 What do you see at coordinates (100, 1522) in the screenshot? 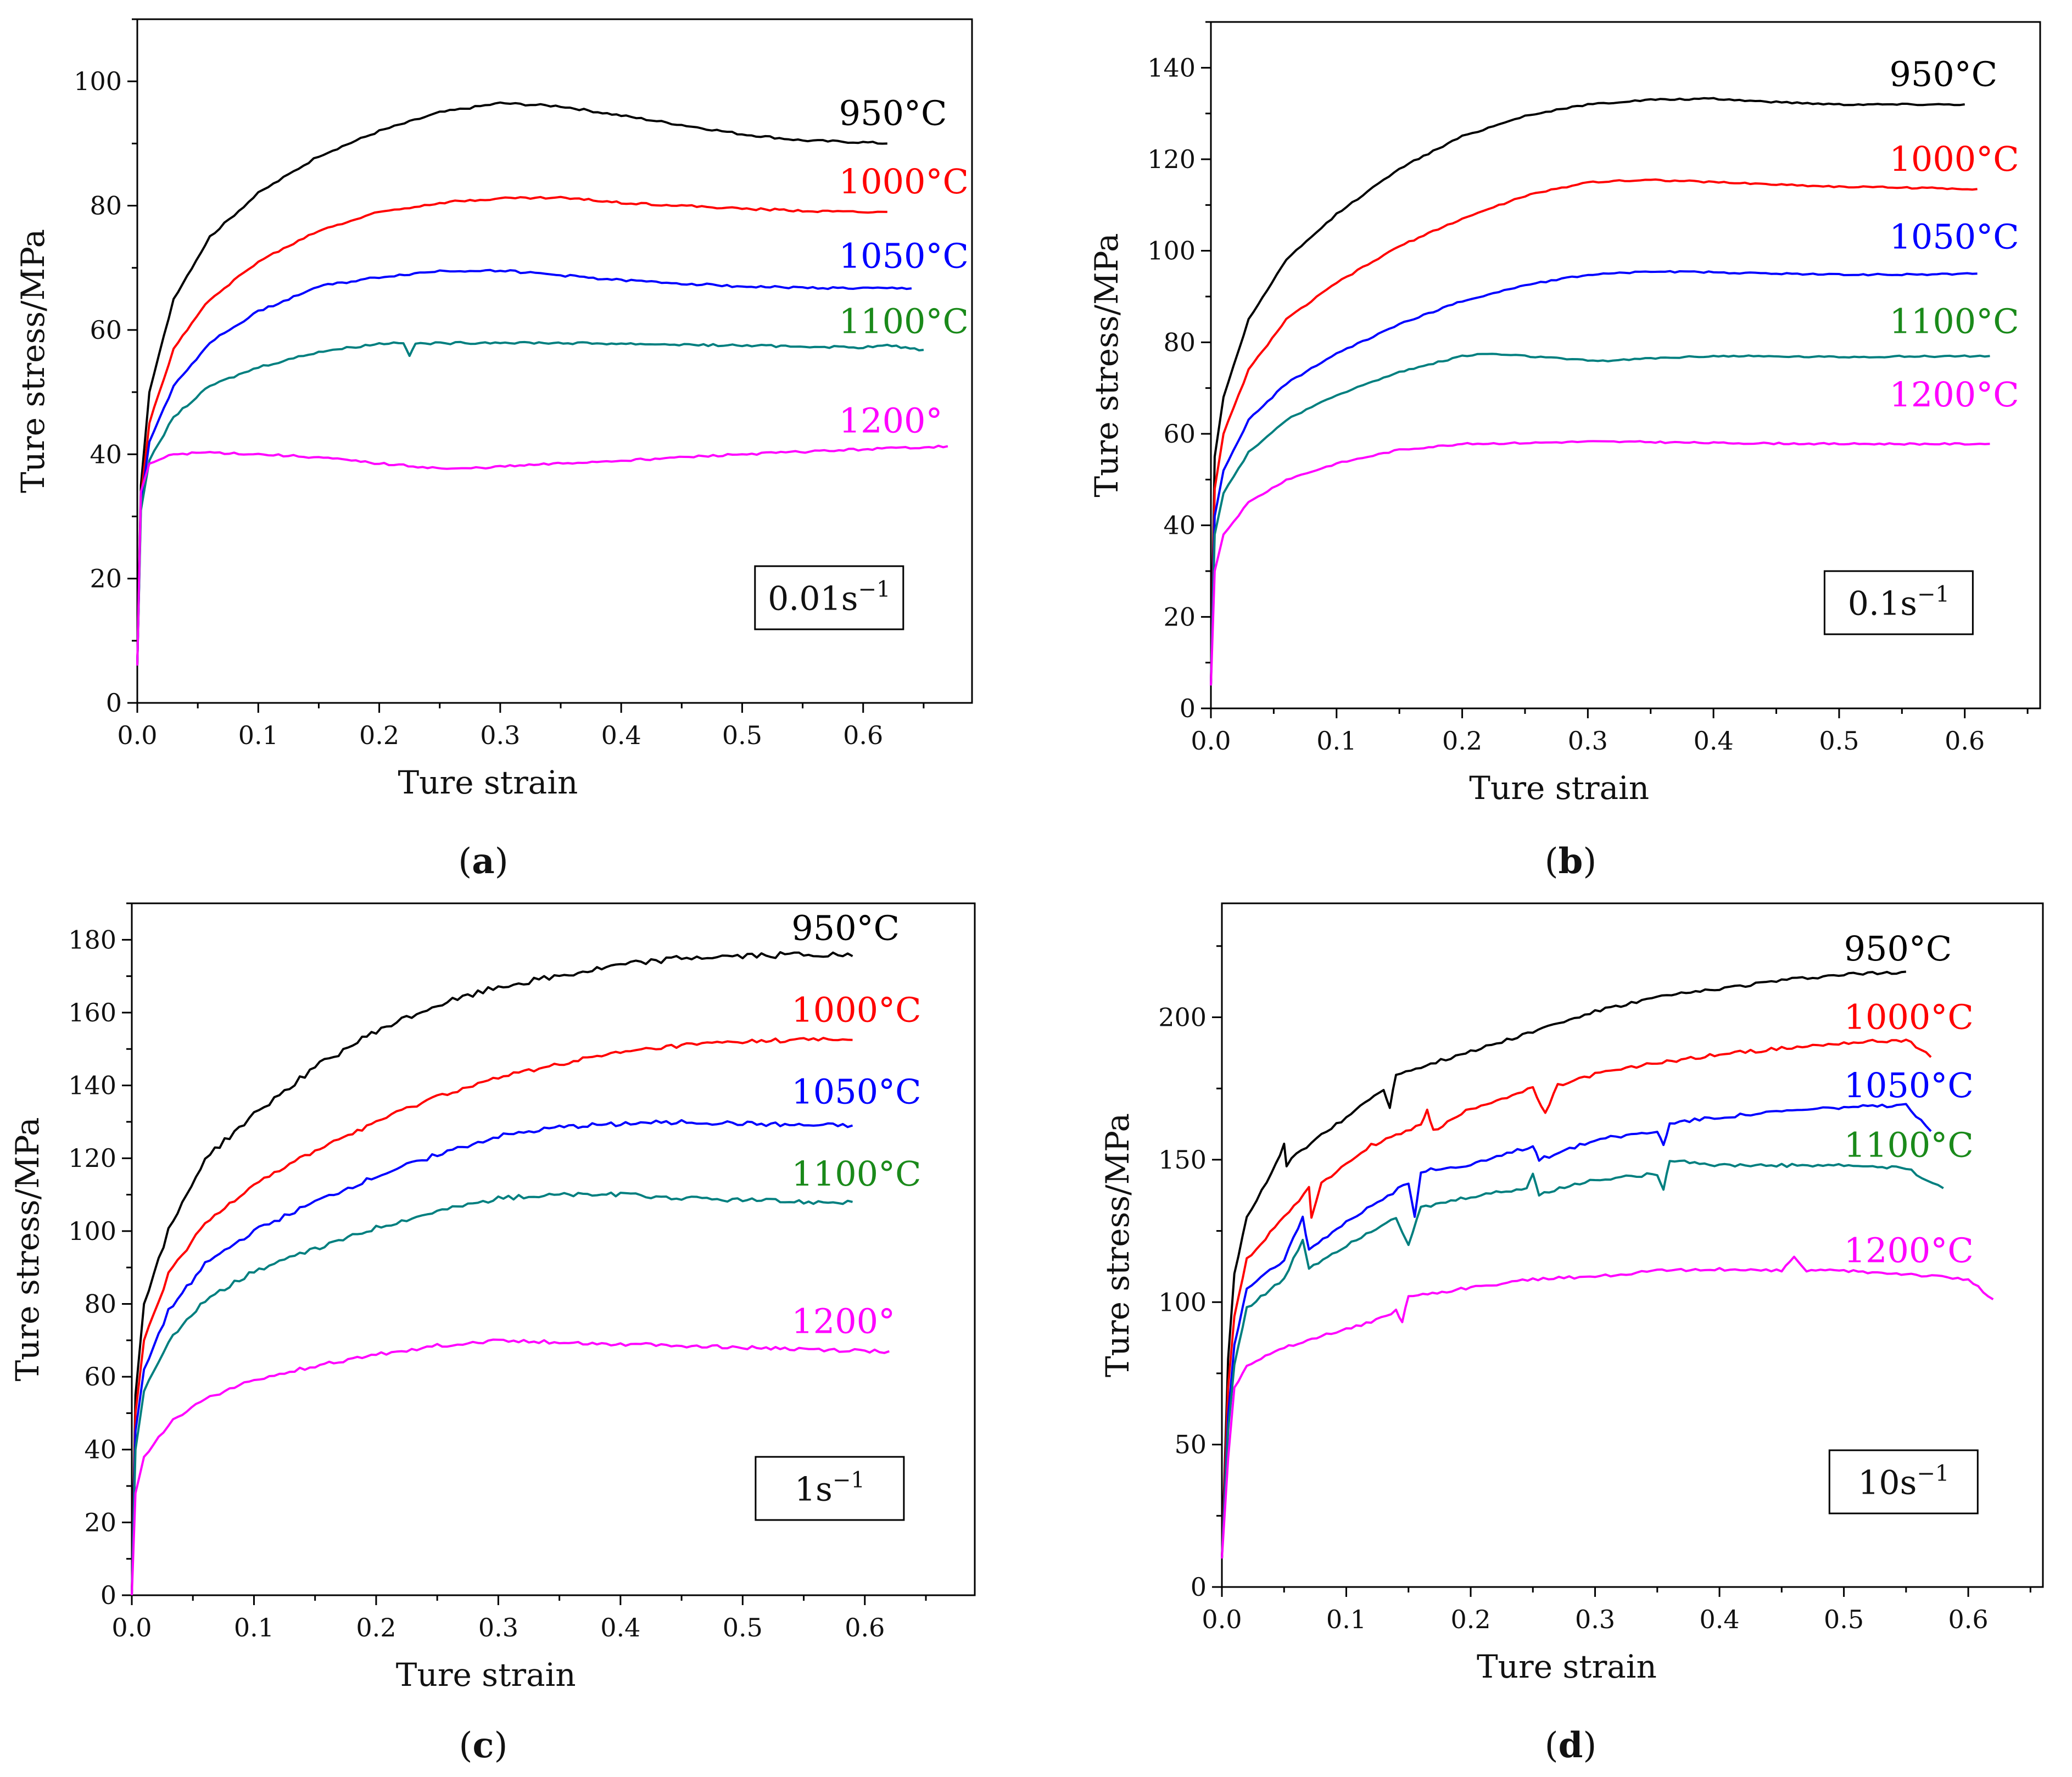
I see `y-tick-label: 20` at bounding box center [100, 1522].